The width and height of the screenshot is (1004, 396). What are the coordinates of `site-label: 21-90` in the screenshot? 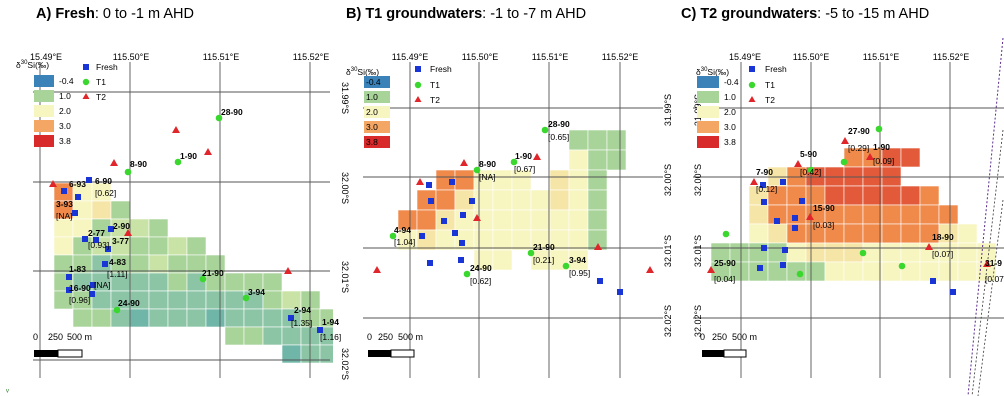 It's located at (213, 273).